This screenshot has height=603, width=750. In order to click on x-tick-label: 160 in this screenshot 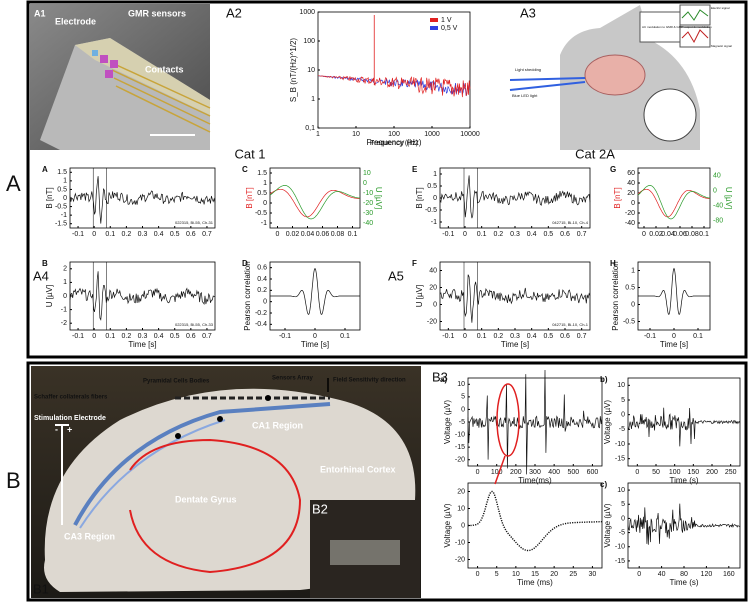, I will do `click(729, 574)`.